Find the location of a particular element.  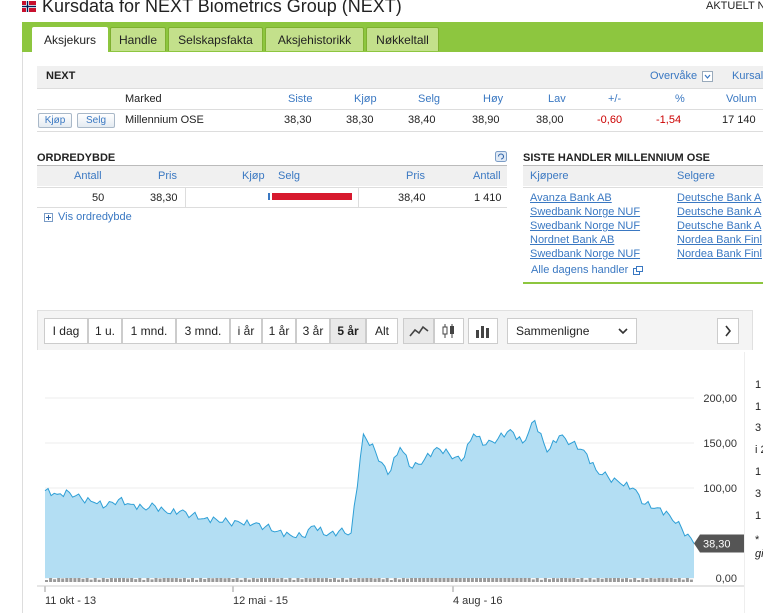

all-trades-link: Alle dagens handler is located at coordinates (580, 270).